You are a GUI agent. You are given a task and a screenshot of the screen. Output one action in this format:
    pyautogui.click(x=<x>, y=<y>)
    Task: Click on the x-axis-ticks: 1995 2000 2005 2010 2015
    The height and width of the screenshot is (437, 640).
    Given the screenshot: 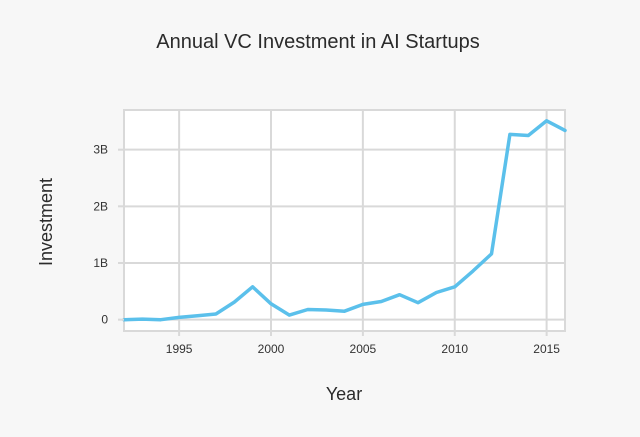 What is the action you would take?
    pyautogui.click(x=363, y=343)
    